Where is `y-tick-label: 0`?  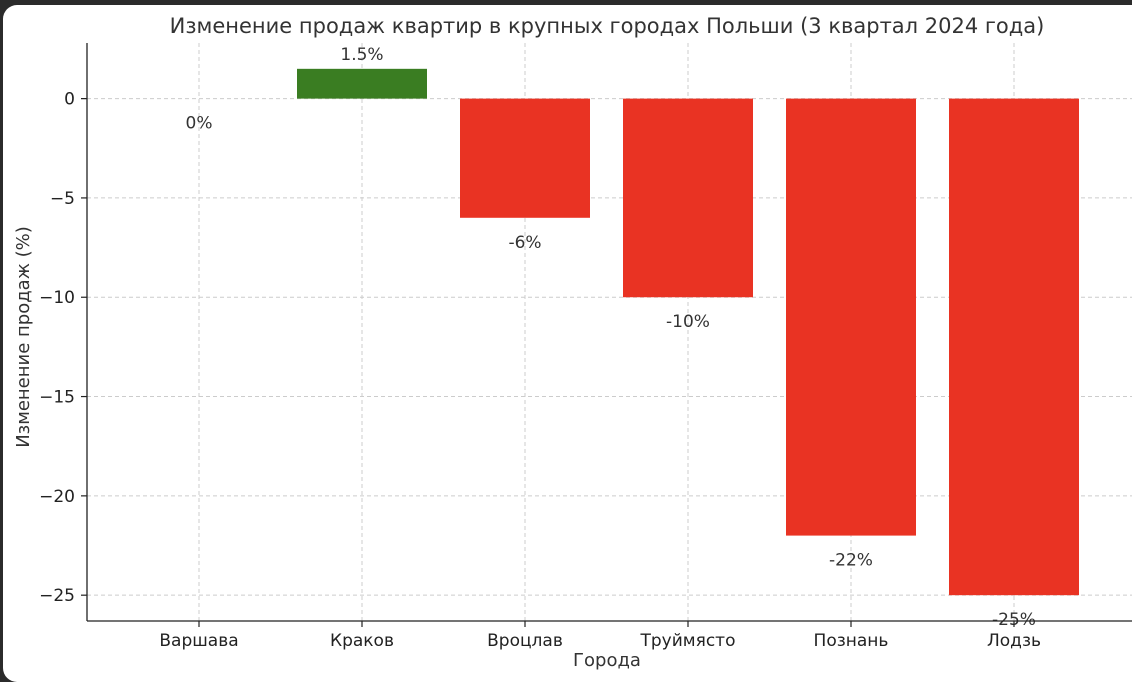 y-tick-label: 0 is located at coordinates (69, 100).